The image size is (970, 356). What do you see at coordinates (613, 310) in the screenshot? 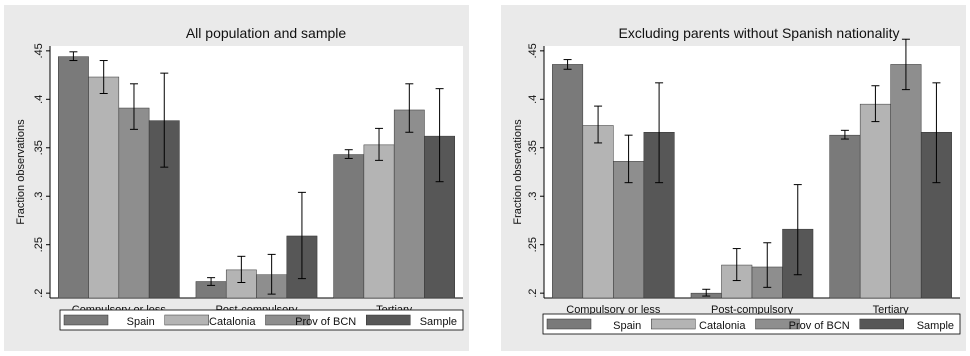
I see `x-category-label: Compulsory or less` at bounding box center [613, 310].